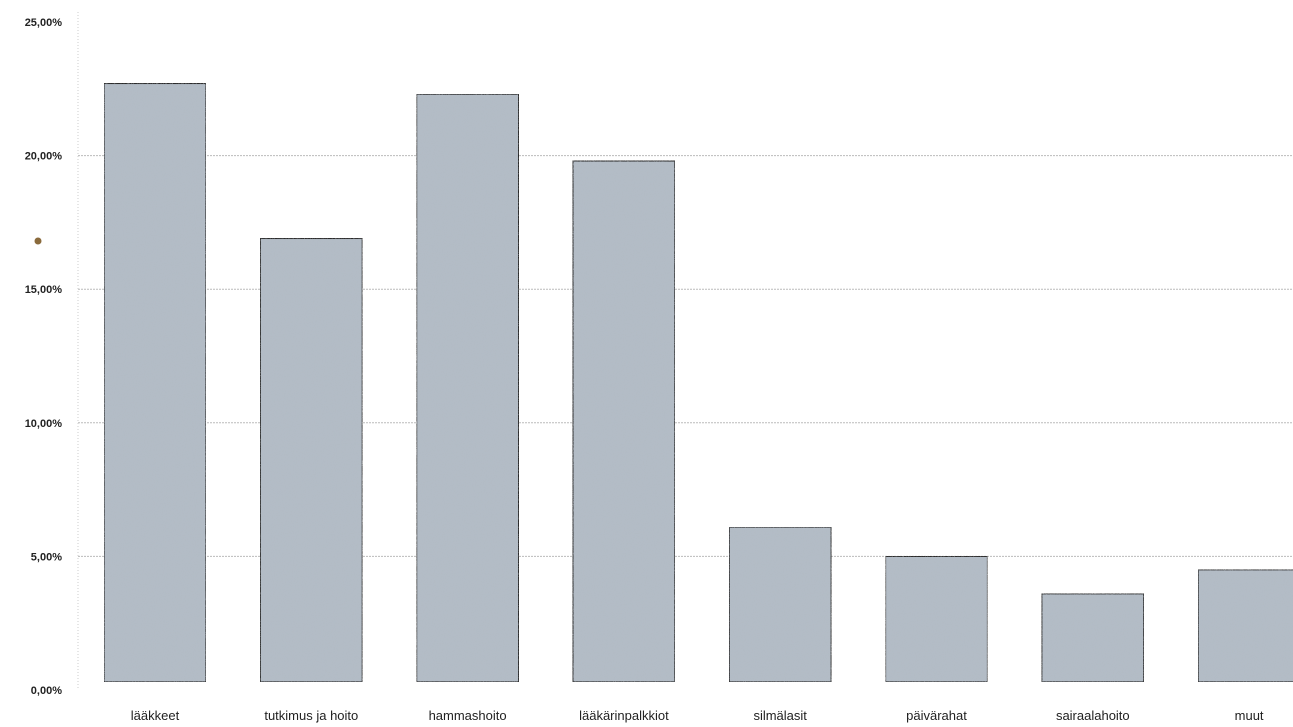 The height and width of the screenshot is (727, 1293). What do you see at coordinates (44, 290) in the screenshot?
I see `y-tick-label: 15,00%` at bounding box center [44, 290].